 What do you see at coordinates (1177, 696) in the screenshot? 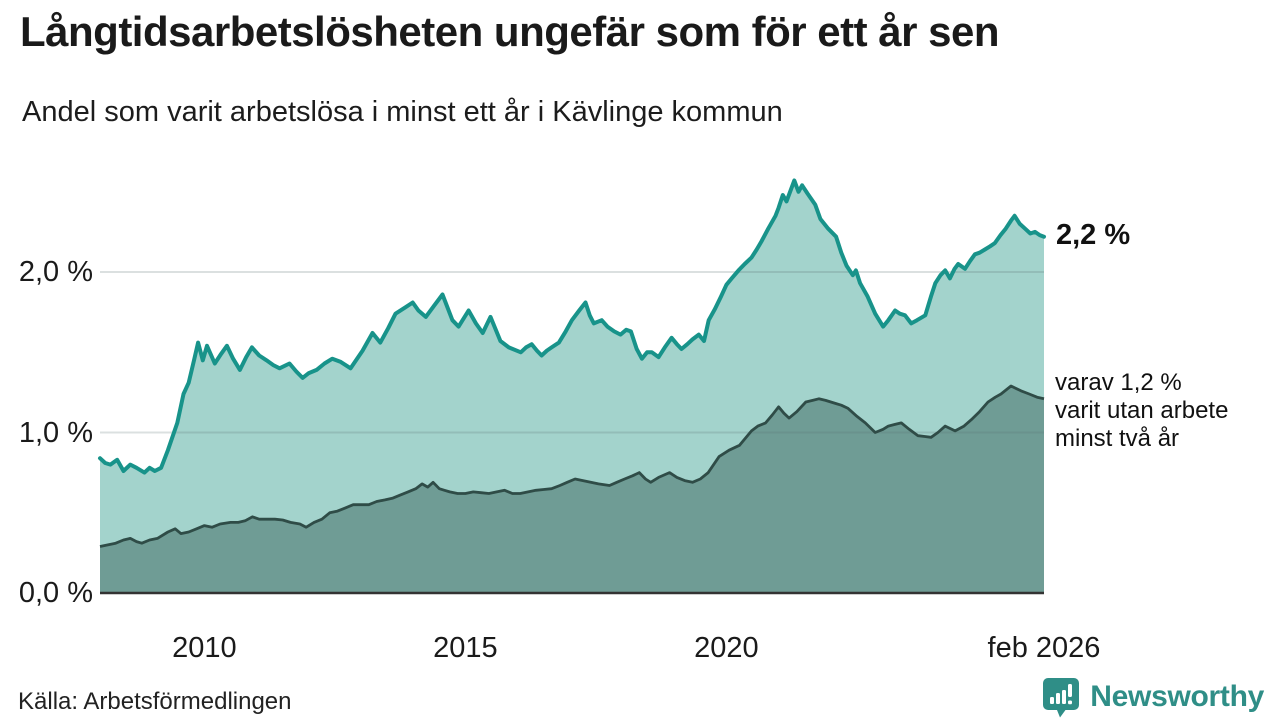
I see `newsworthy-wordmark: Newsworthy` at bounding box center [1177, 696].